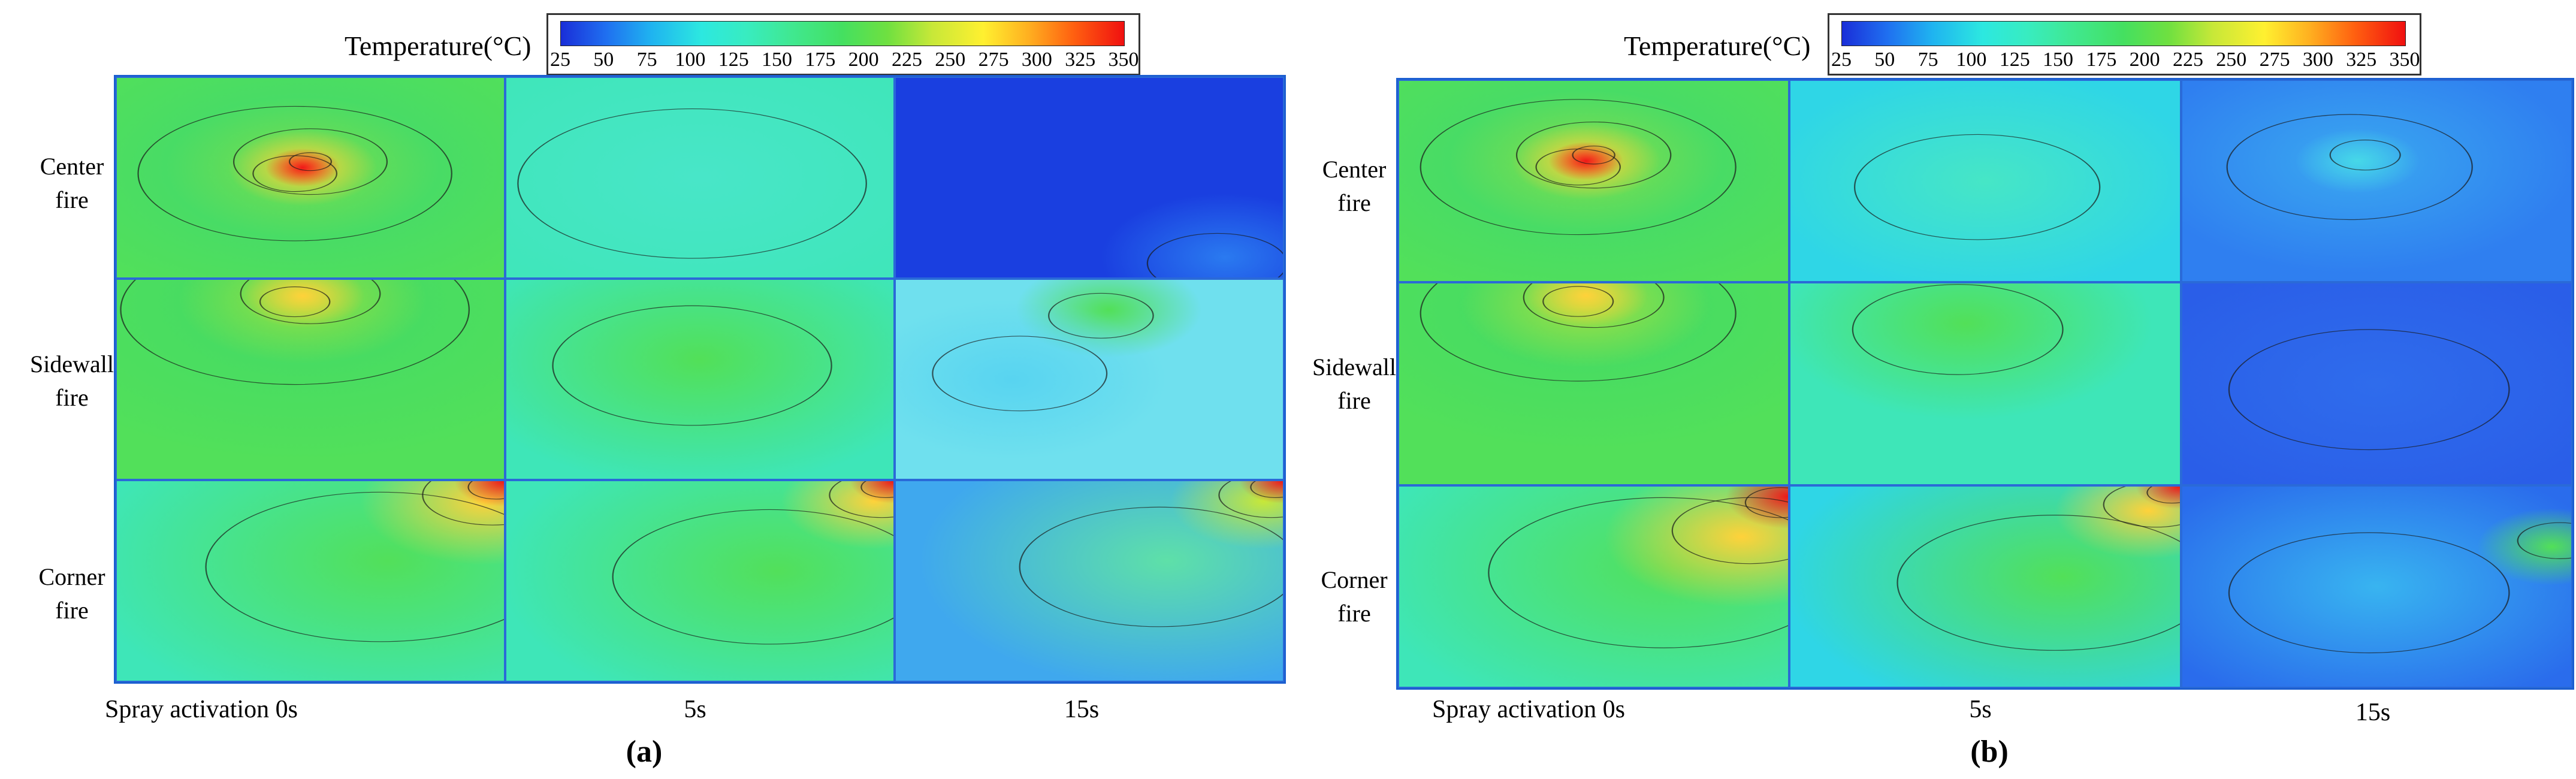 This screenshot has width=2576, height=779. What do you see at coordinates (2059, 60) in the screenshot?
I see `colorbar-tick-label: 150` at bounding box center [2059, 60].